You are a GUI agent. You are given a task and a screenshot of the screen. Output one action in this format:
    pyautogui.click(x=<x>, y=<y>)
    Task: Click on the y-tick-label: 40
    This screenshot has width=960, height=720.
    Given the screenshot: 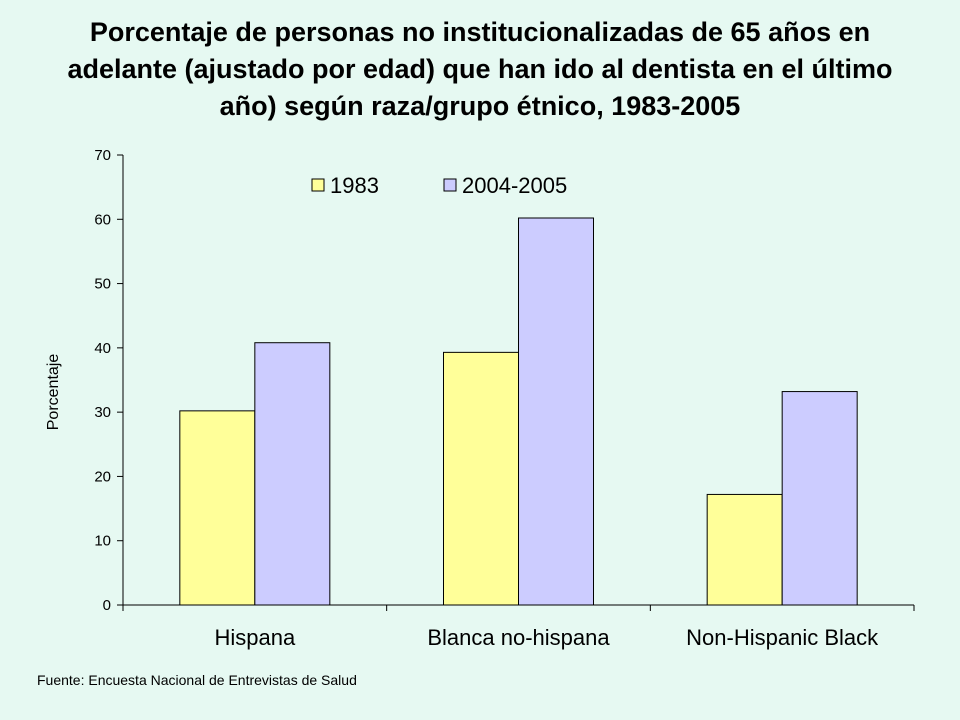 What is the action you would take?
    pyautogui.click(x=102, y=348)
    